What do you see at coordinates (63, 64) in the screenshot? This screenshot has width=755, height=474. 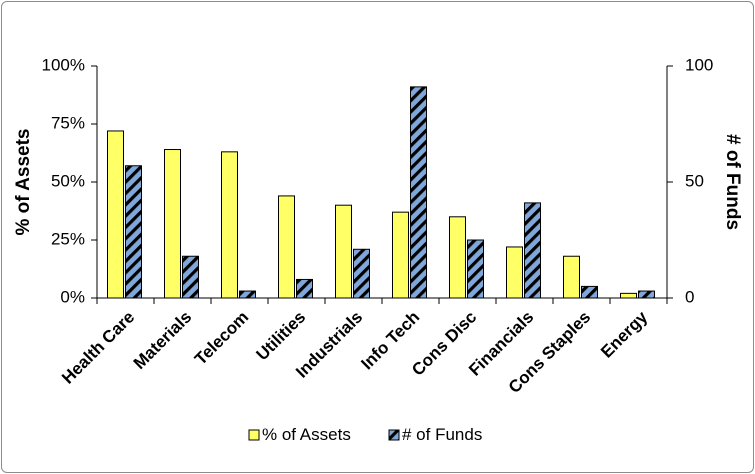 I see `left-tick-label: 100%` at bounding box center [63, 64].